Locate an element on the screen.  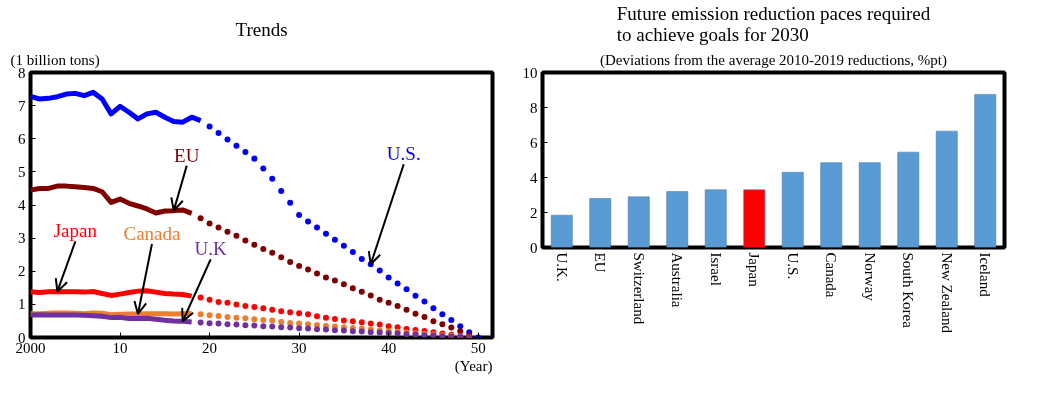
x-tick-label: Canada is located at coordinates (831, 275).